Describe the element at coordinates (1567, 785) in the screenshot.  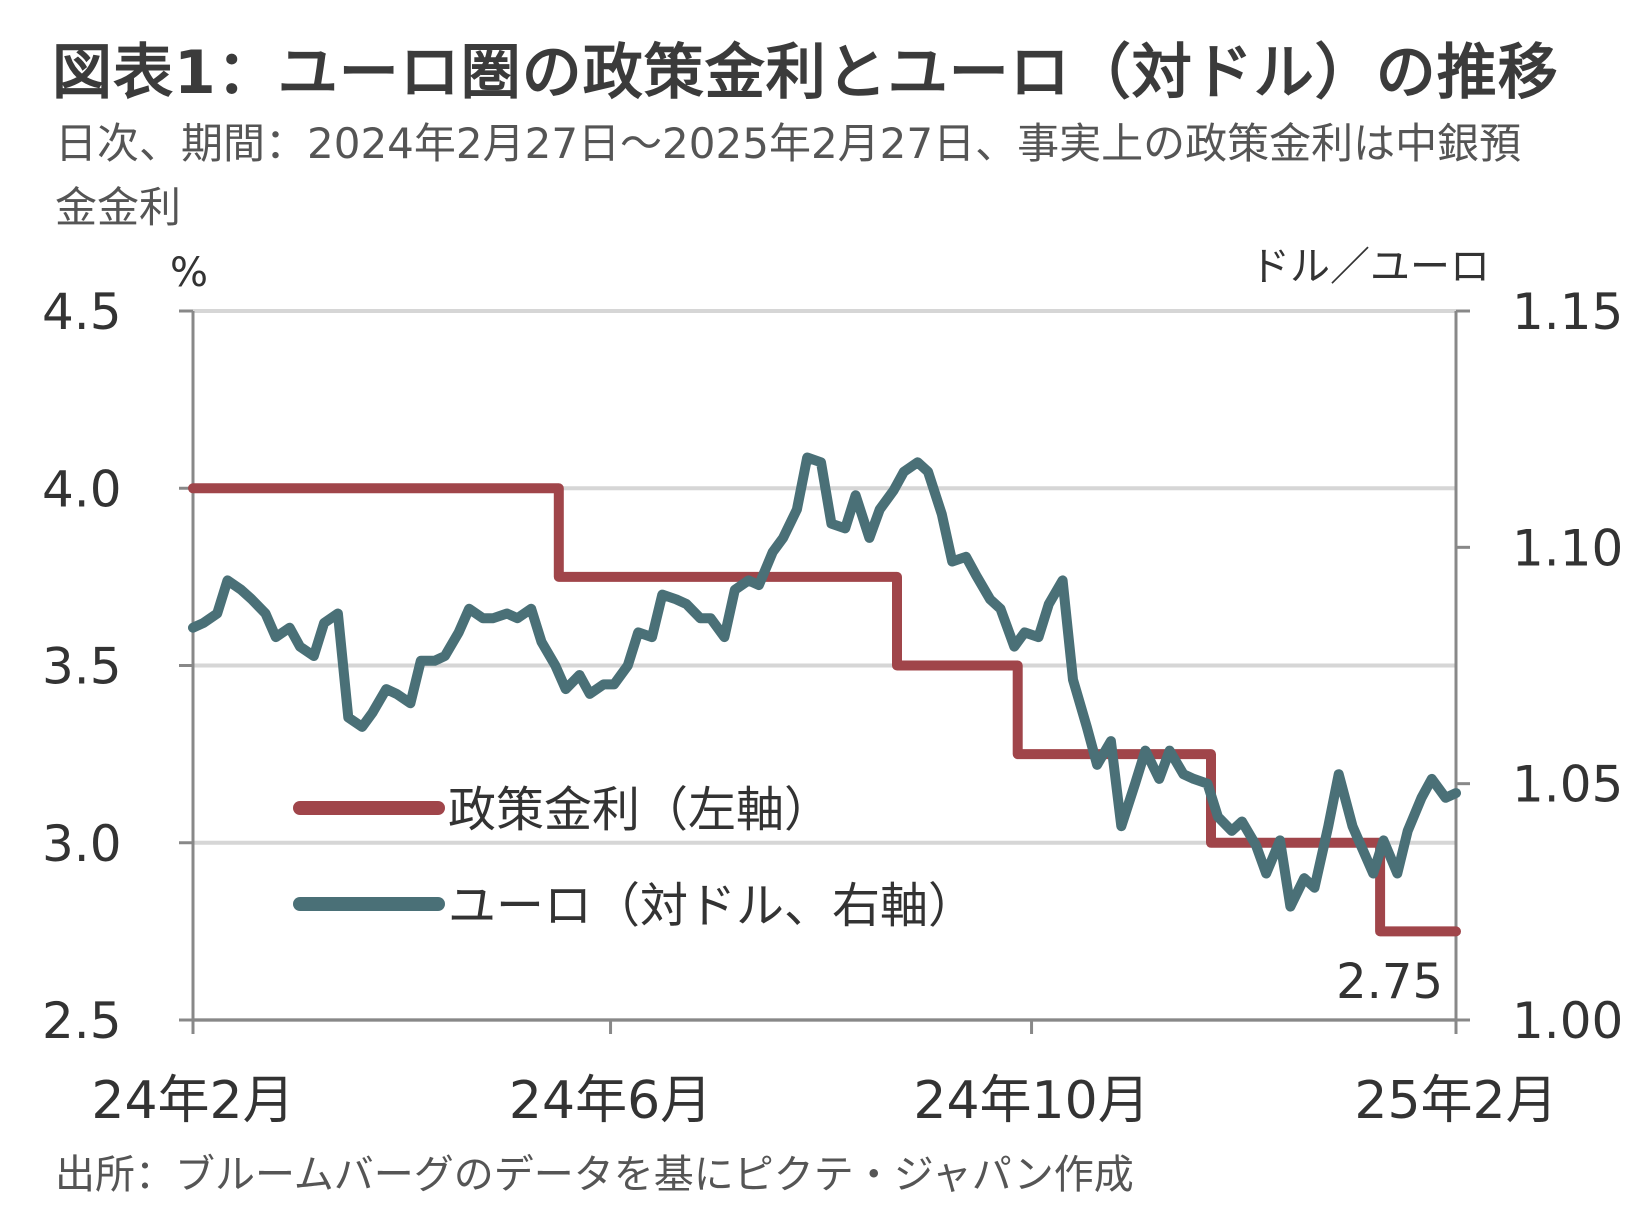
I see `right-axis-tick-label: 1.05` at that location.